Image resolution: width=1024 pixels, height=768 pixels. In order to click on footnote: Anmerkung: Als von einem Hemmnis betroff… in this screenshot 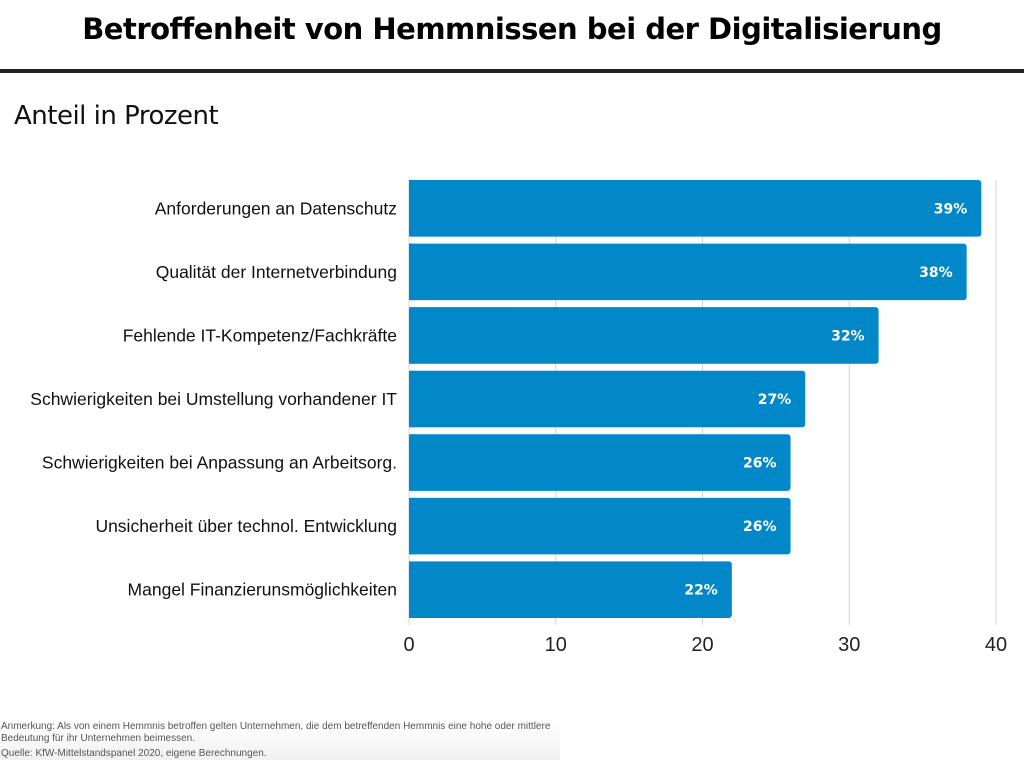, I will do `click(280, 740)`.